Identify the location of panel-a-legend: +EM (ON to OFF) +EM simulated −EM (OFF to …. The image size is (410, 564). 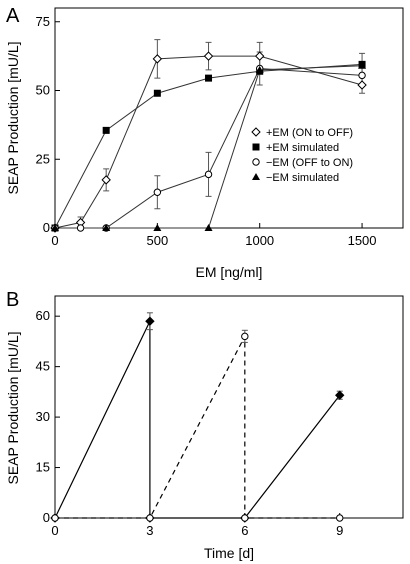
(302, 155).